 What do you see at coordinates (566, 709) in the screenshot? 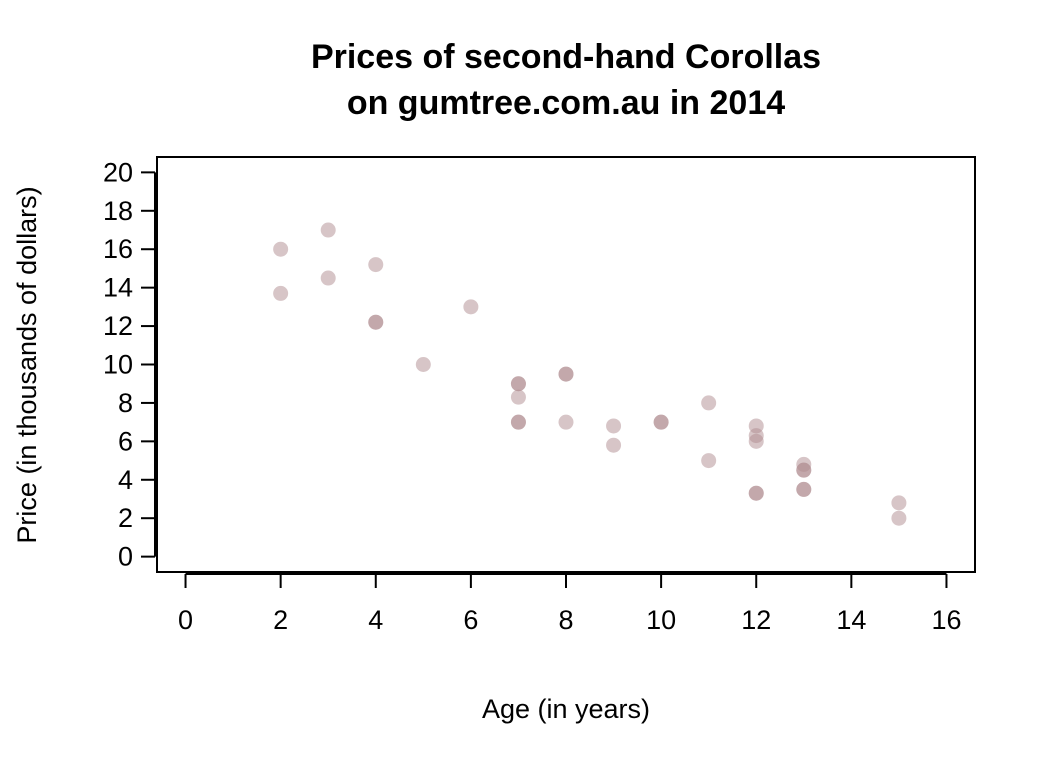
I see `x-axis-label: Age (in years)` at bounding box center [566, 709].